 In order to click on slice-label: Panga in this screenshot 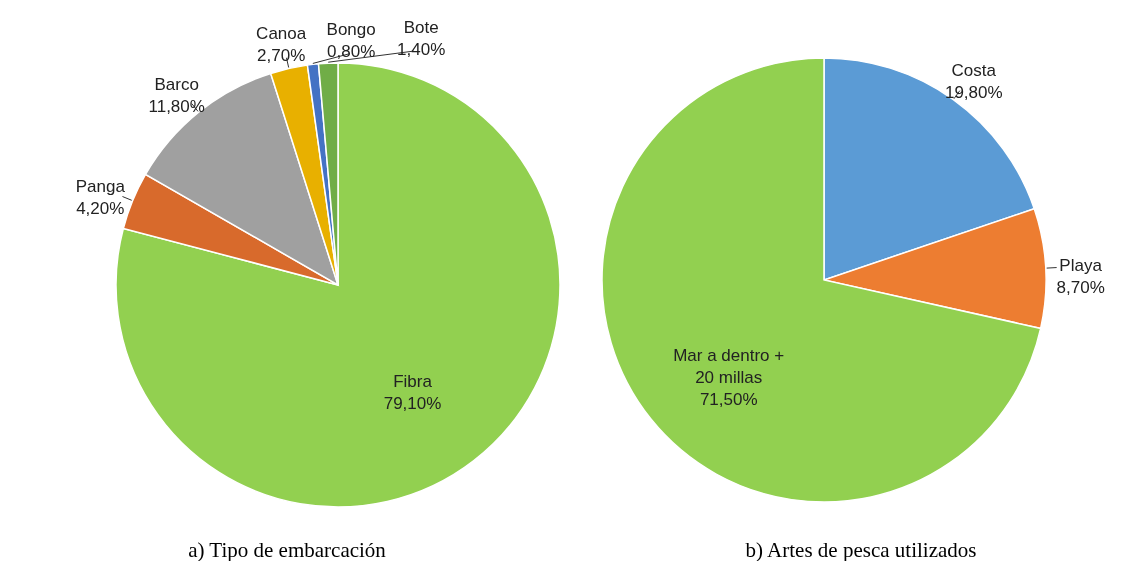, I will do `click(100, 187)`.